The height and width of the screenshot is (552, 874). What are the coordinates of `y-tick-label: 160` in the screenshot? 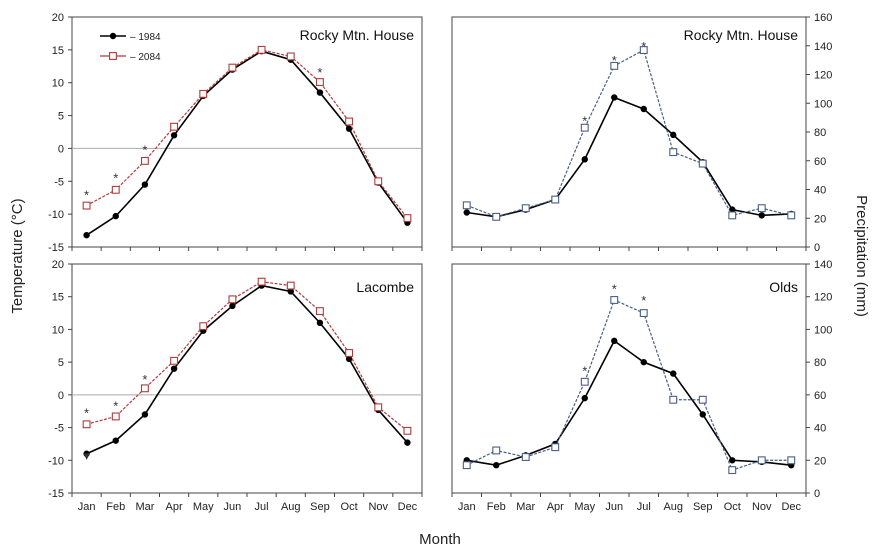 It's located at (823, 18).